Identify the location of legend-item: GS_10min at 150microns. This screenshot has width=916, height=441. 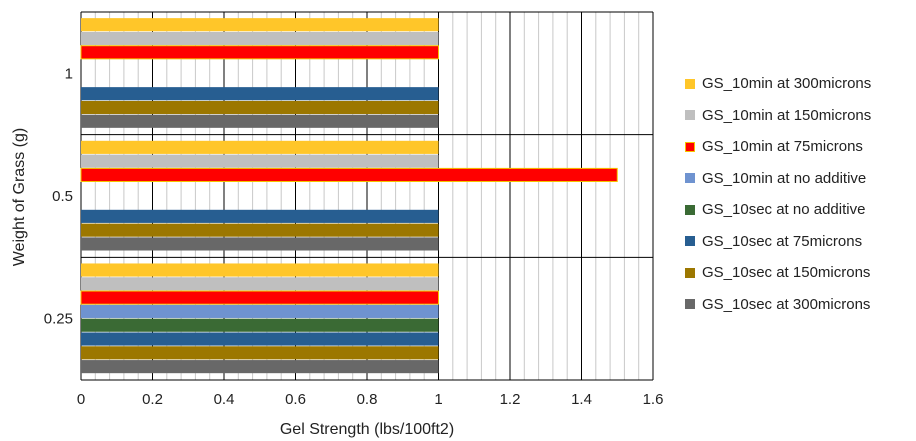
(797, 116).